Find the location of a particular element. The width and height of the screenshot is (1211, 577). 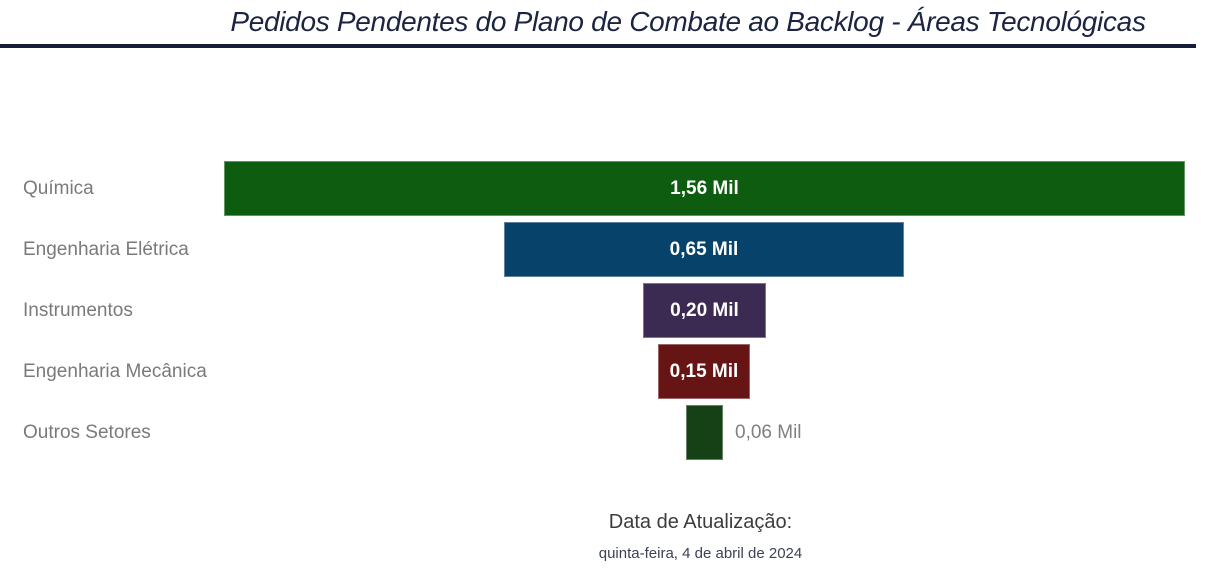

funnel-row-outros-setores: Outros Setores 0,06 Mil is located at coordinates (605, 432).